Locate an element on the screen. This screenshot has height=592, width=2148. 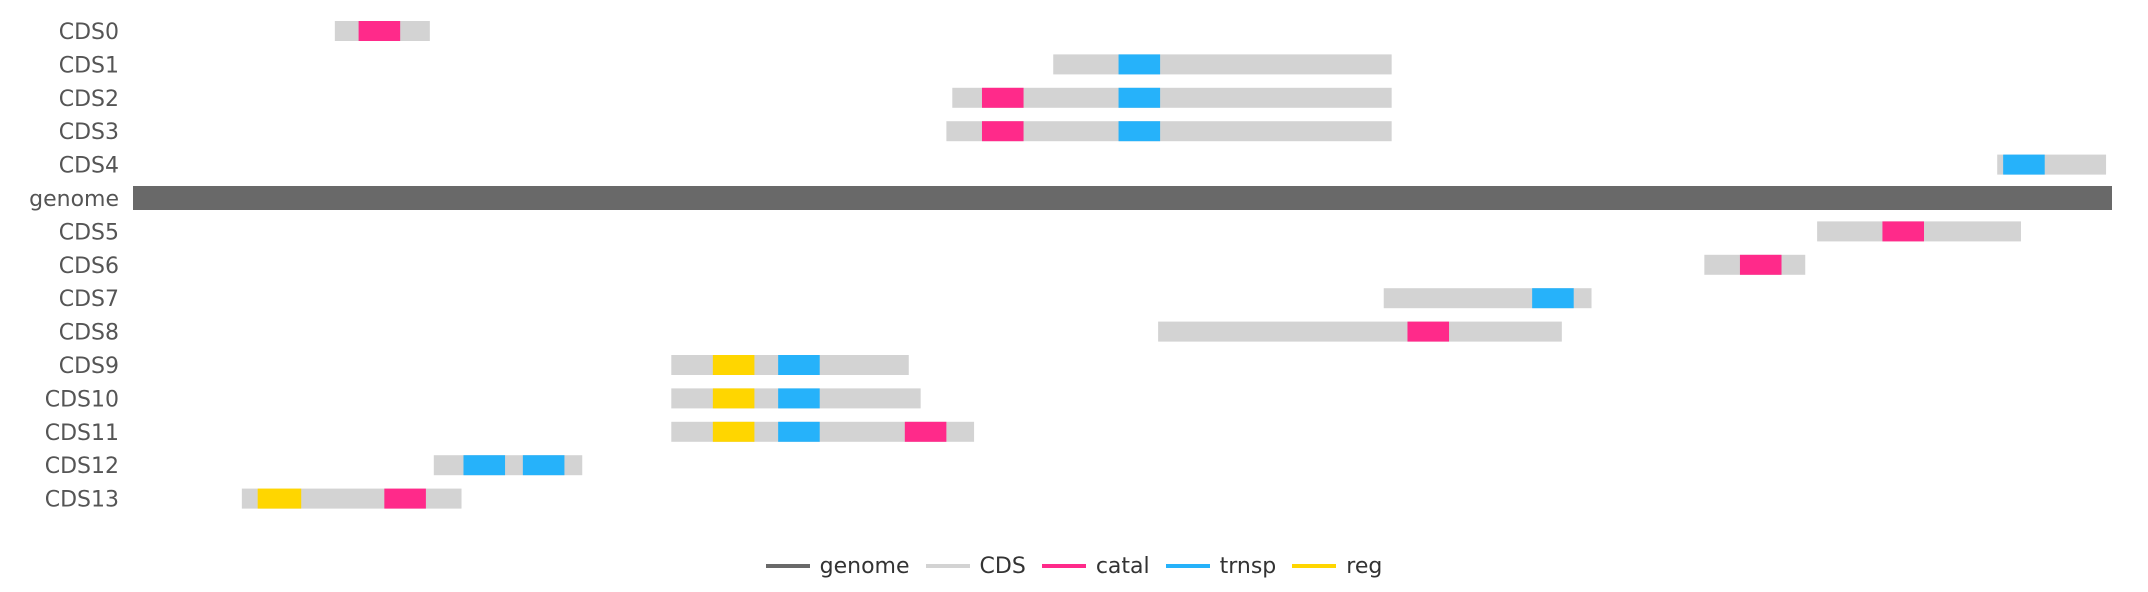
legend-label: genome is located at coordinates (864, 566).